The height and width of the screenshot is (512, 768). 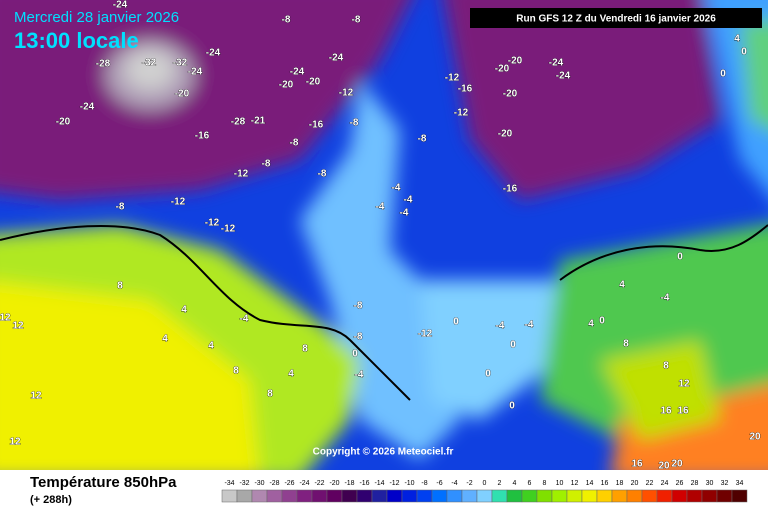 What do you see at coordinates (680, 483) in the screenshot?
I see `legend-label: 26` at bounding box center [680, 483].